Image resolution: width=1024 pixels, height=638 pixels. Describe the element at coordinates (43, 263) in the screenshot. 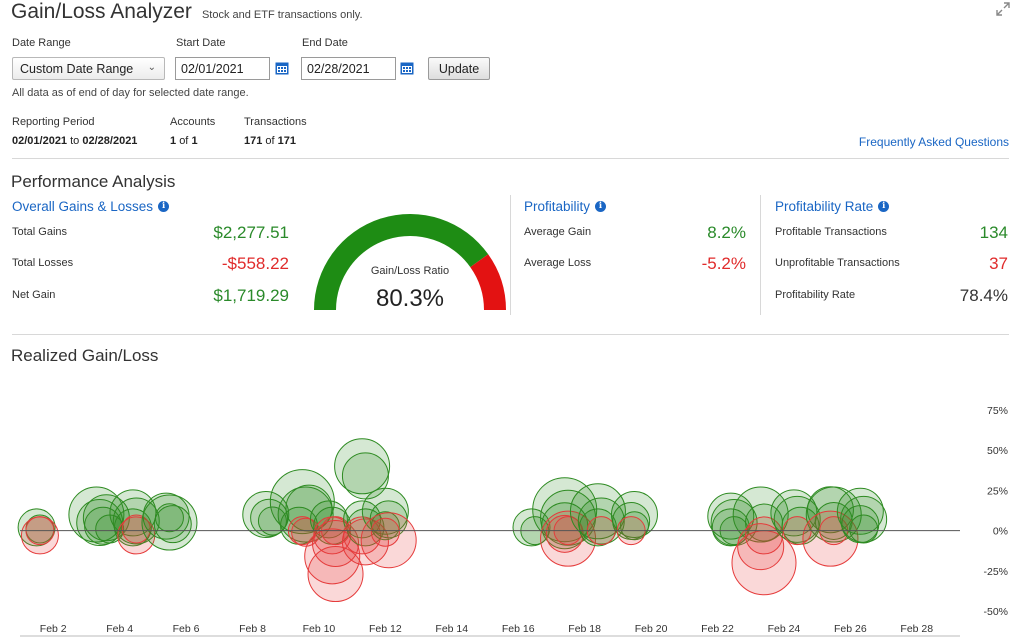

I see `total-losses-label: Total Losses` at that location.